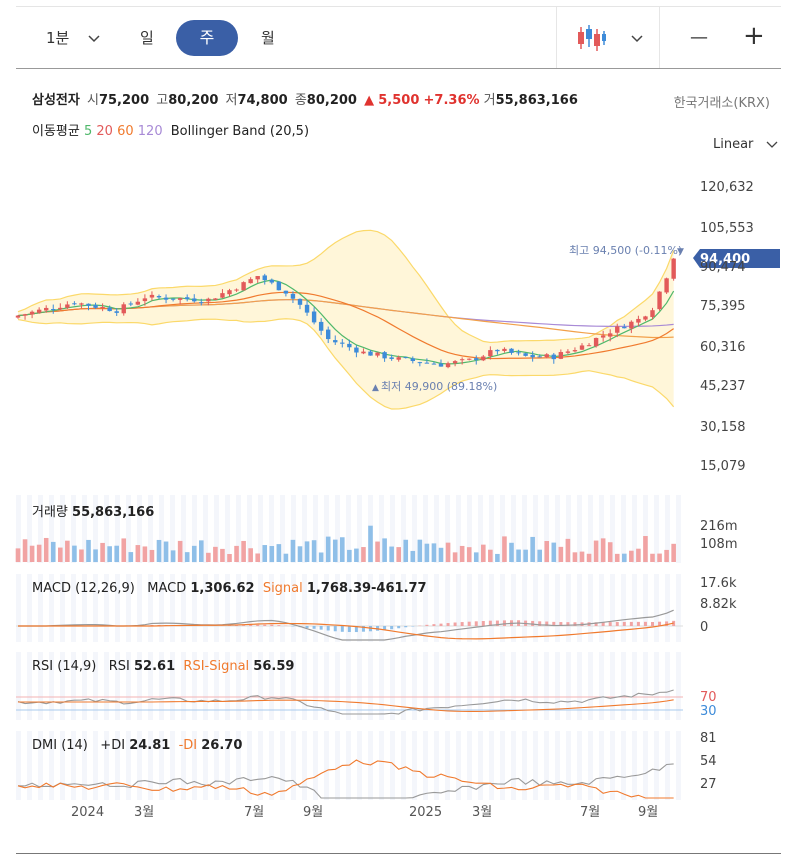 The width and height of the screenshot is (803, 855). Describe the element at coordinates (745, 144) in the screenshot. I see `scale-select: Linear` at that location.